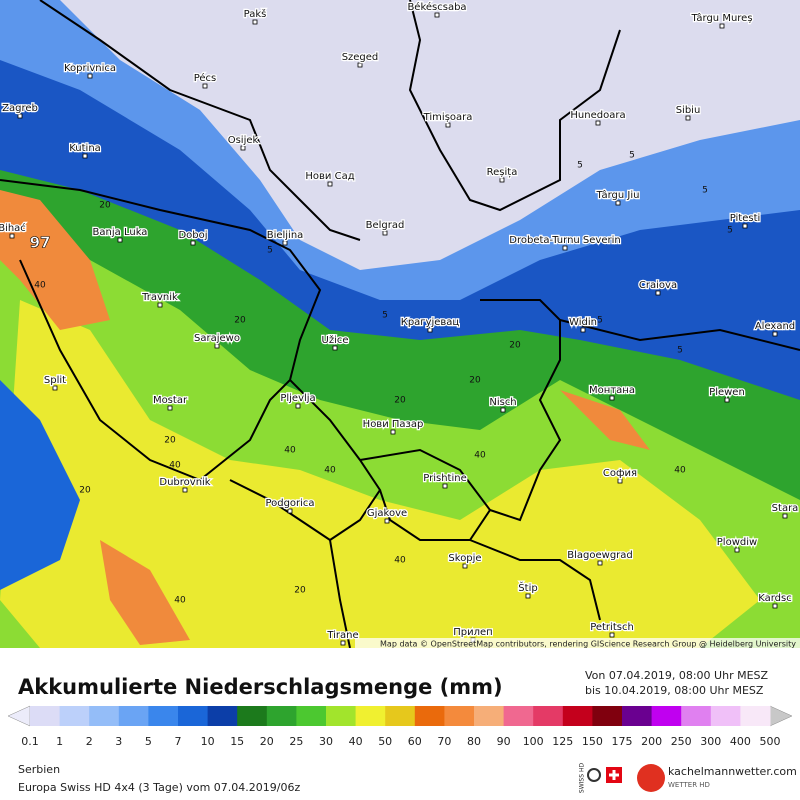  I want to click on legend-label: 10, so click(208, 741).